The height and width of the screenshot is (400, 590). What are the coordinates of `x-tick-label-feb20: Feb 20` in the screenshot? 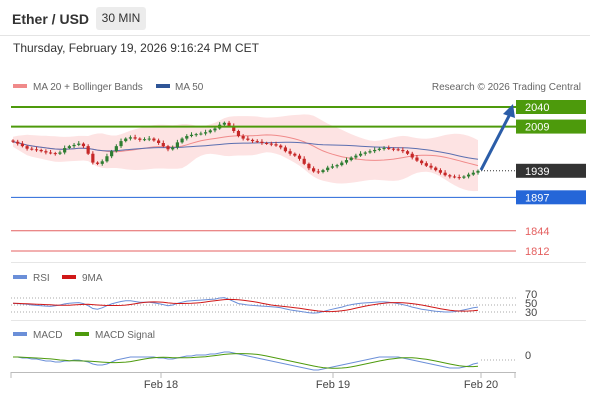 It's located at (481, 385).